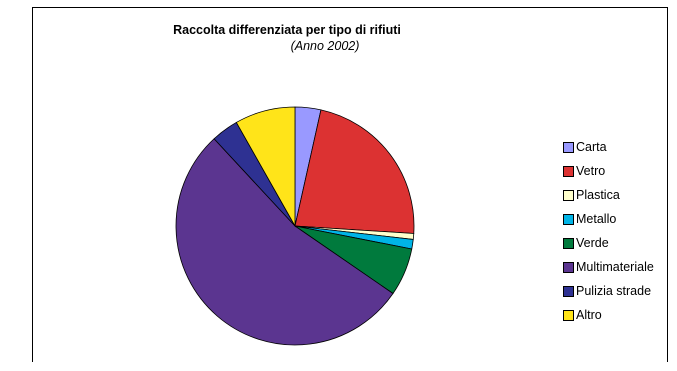 This screenshot has height=371, width=677. I want to click on legend-label: Multimateriale, so click(615, 267).